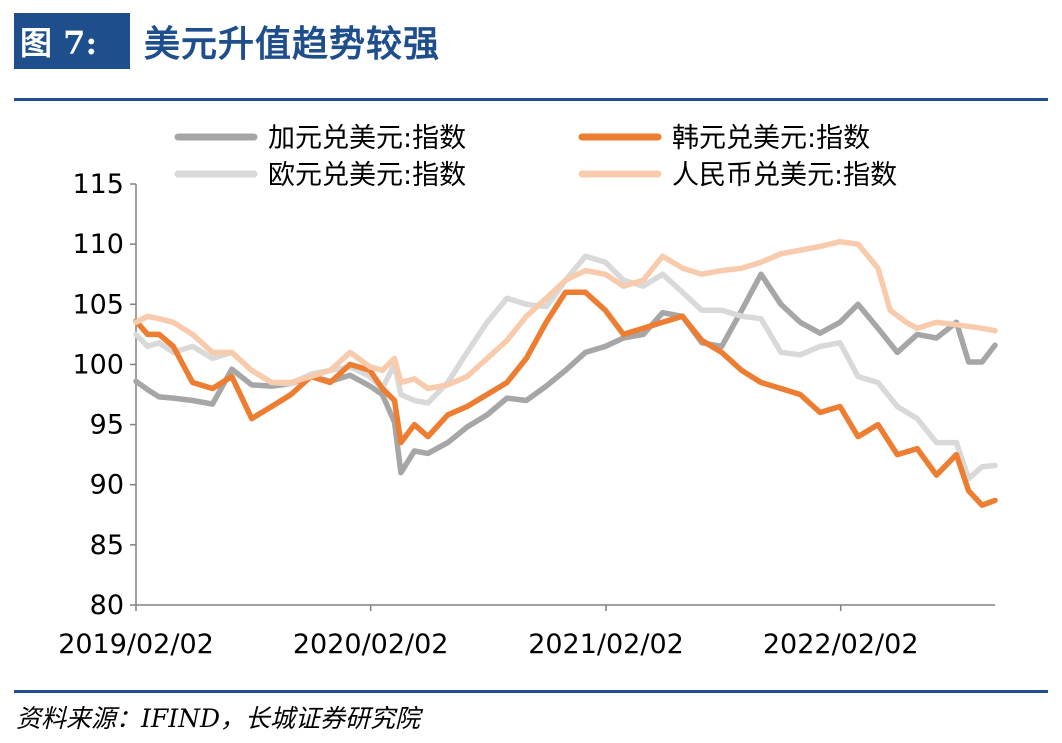 The width and height of the screenshot is (1062, 743). I want to click on x-tick-label: 2022/02/02, so click(841, 644).